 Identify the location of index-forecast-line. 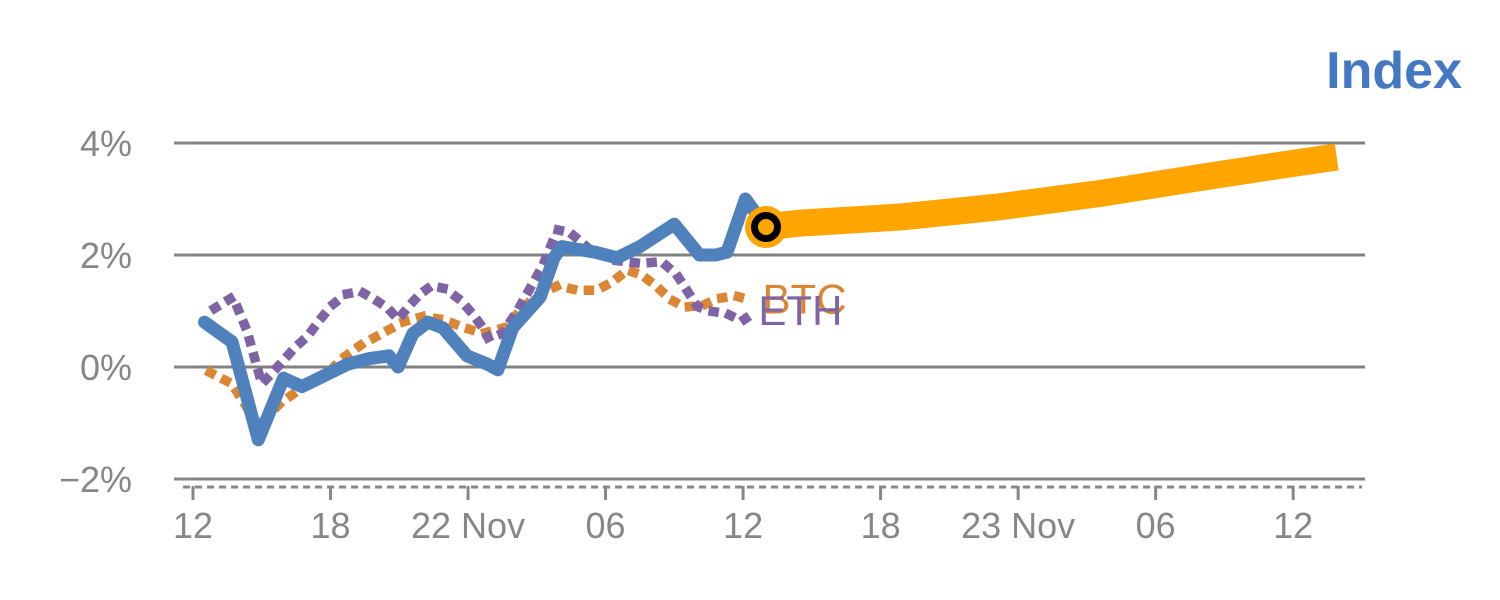
(1051, 192).